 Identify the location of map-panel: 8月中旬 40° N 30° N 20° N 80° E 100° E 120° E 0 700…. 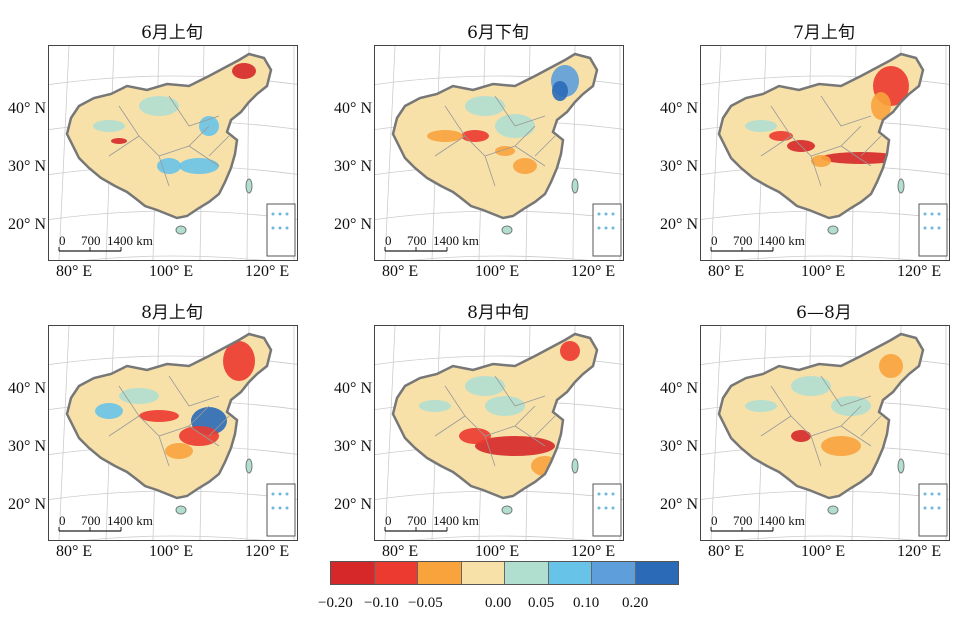
(476, 433).